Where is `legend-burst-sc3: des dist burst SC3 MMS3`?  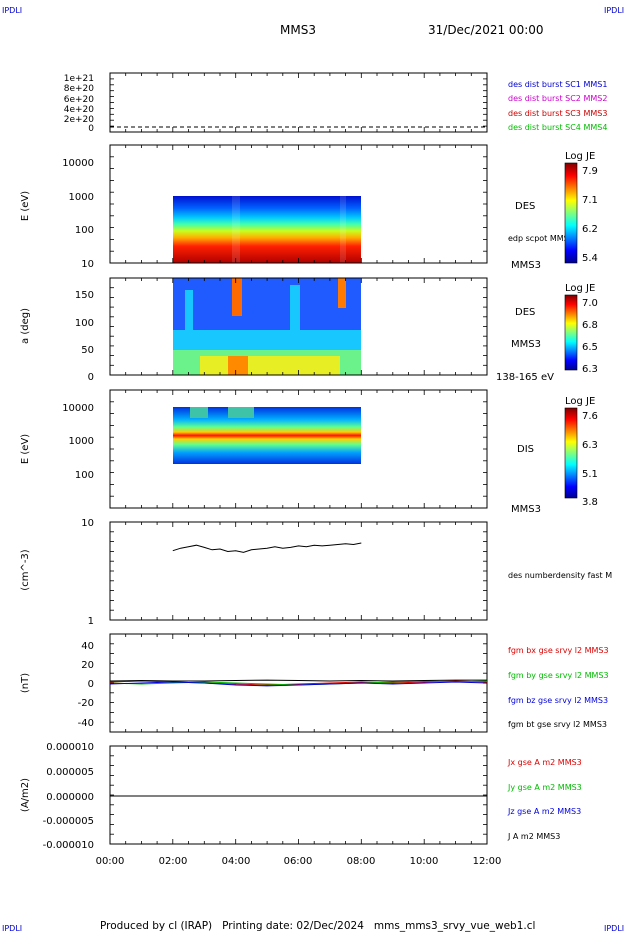 legend-burst-sc3: des dist burst SC3 MMS3 is located at coordinates (557, 113).